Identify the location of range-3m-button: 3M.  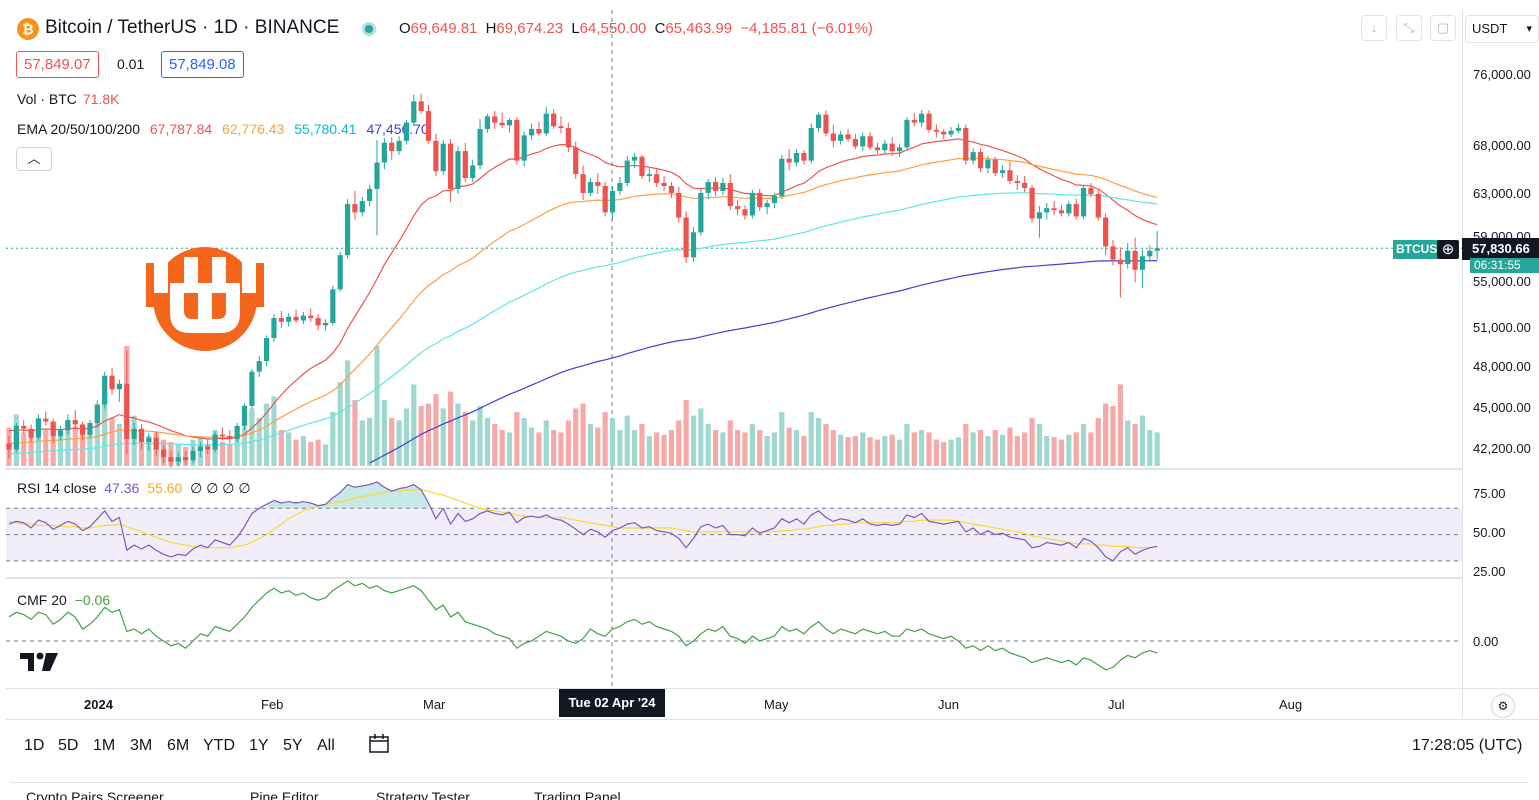
(141, 745).